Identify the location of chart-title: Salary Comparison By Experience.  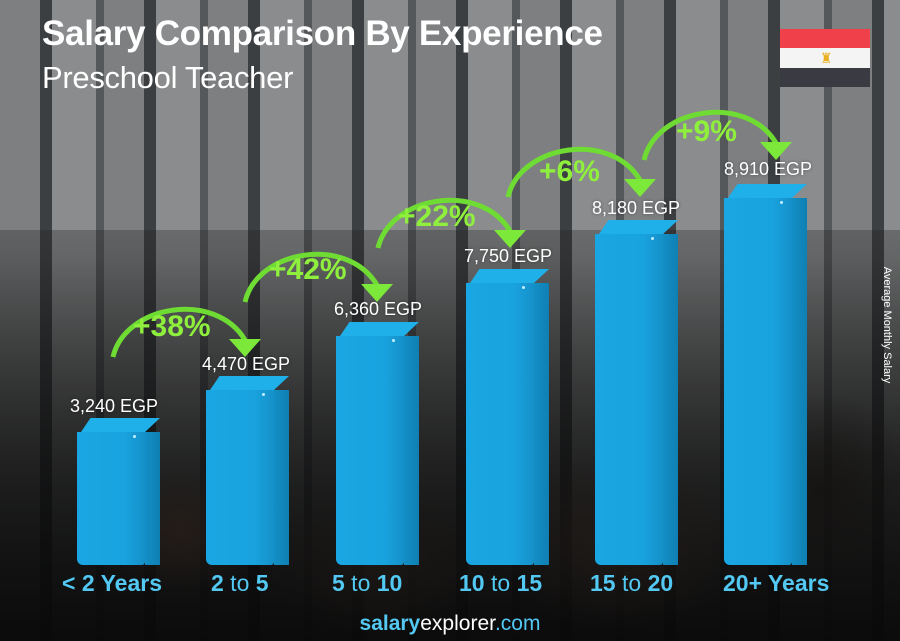
(322, 33).